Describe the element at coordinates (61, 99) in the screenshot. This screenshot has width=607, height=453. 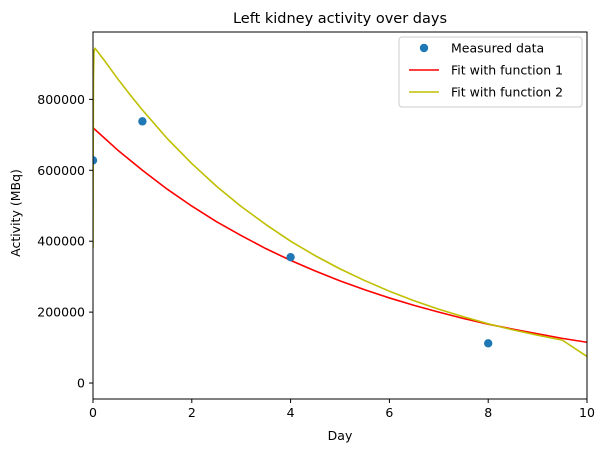
I see `y-tick-label-4: 800000` at that location.